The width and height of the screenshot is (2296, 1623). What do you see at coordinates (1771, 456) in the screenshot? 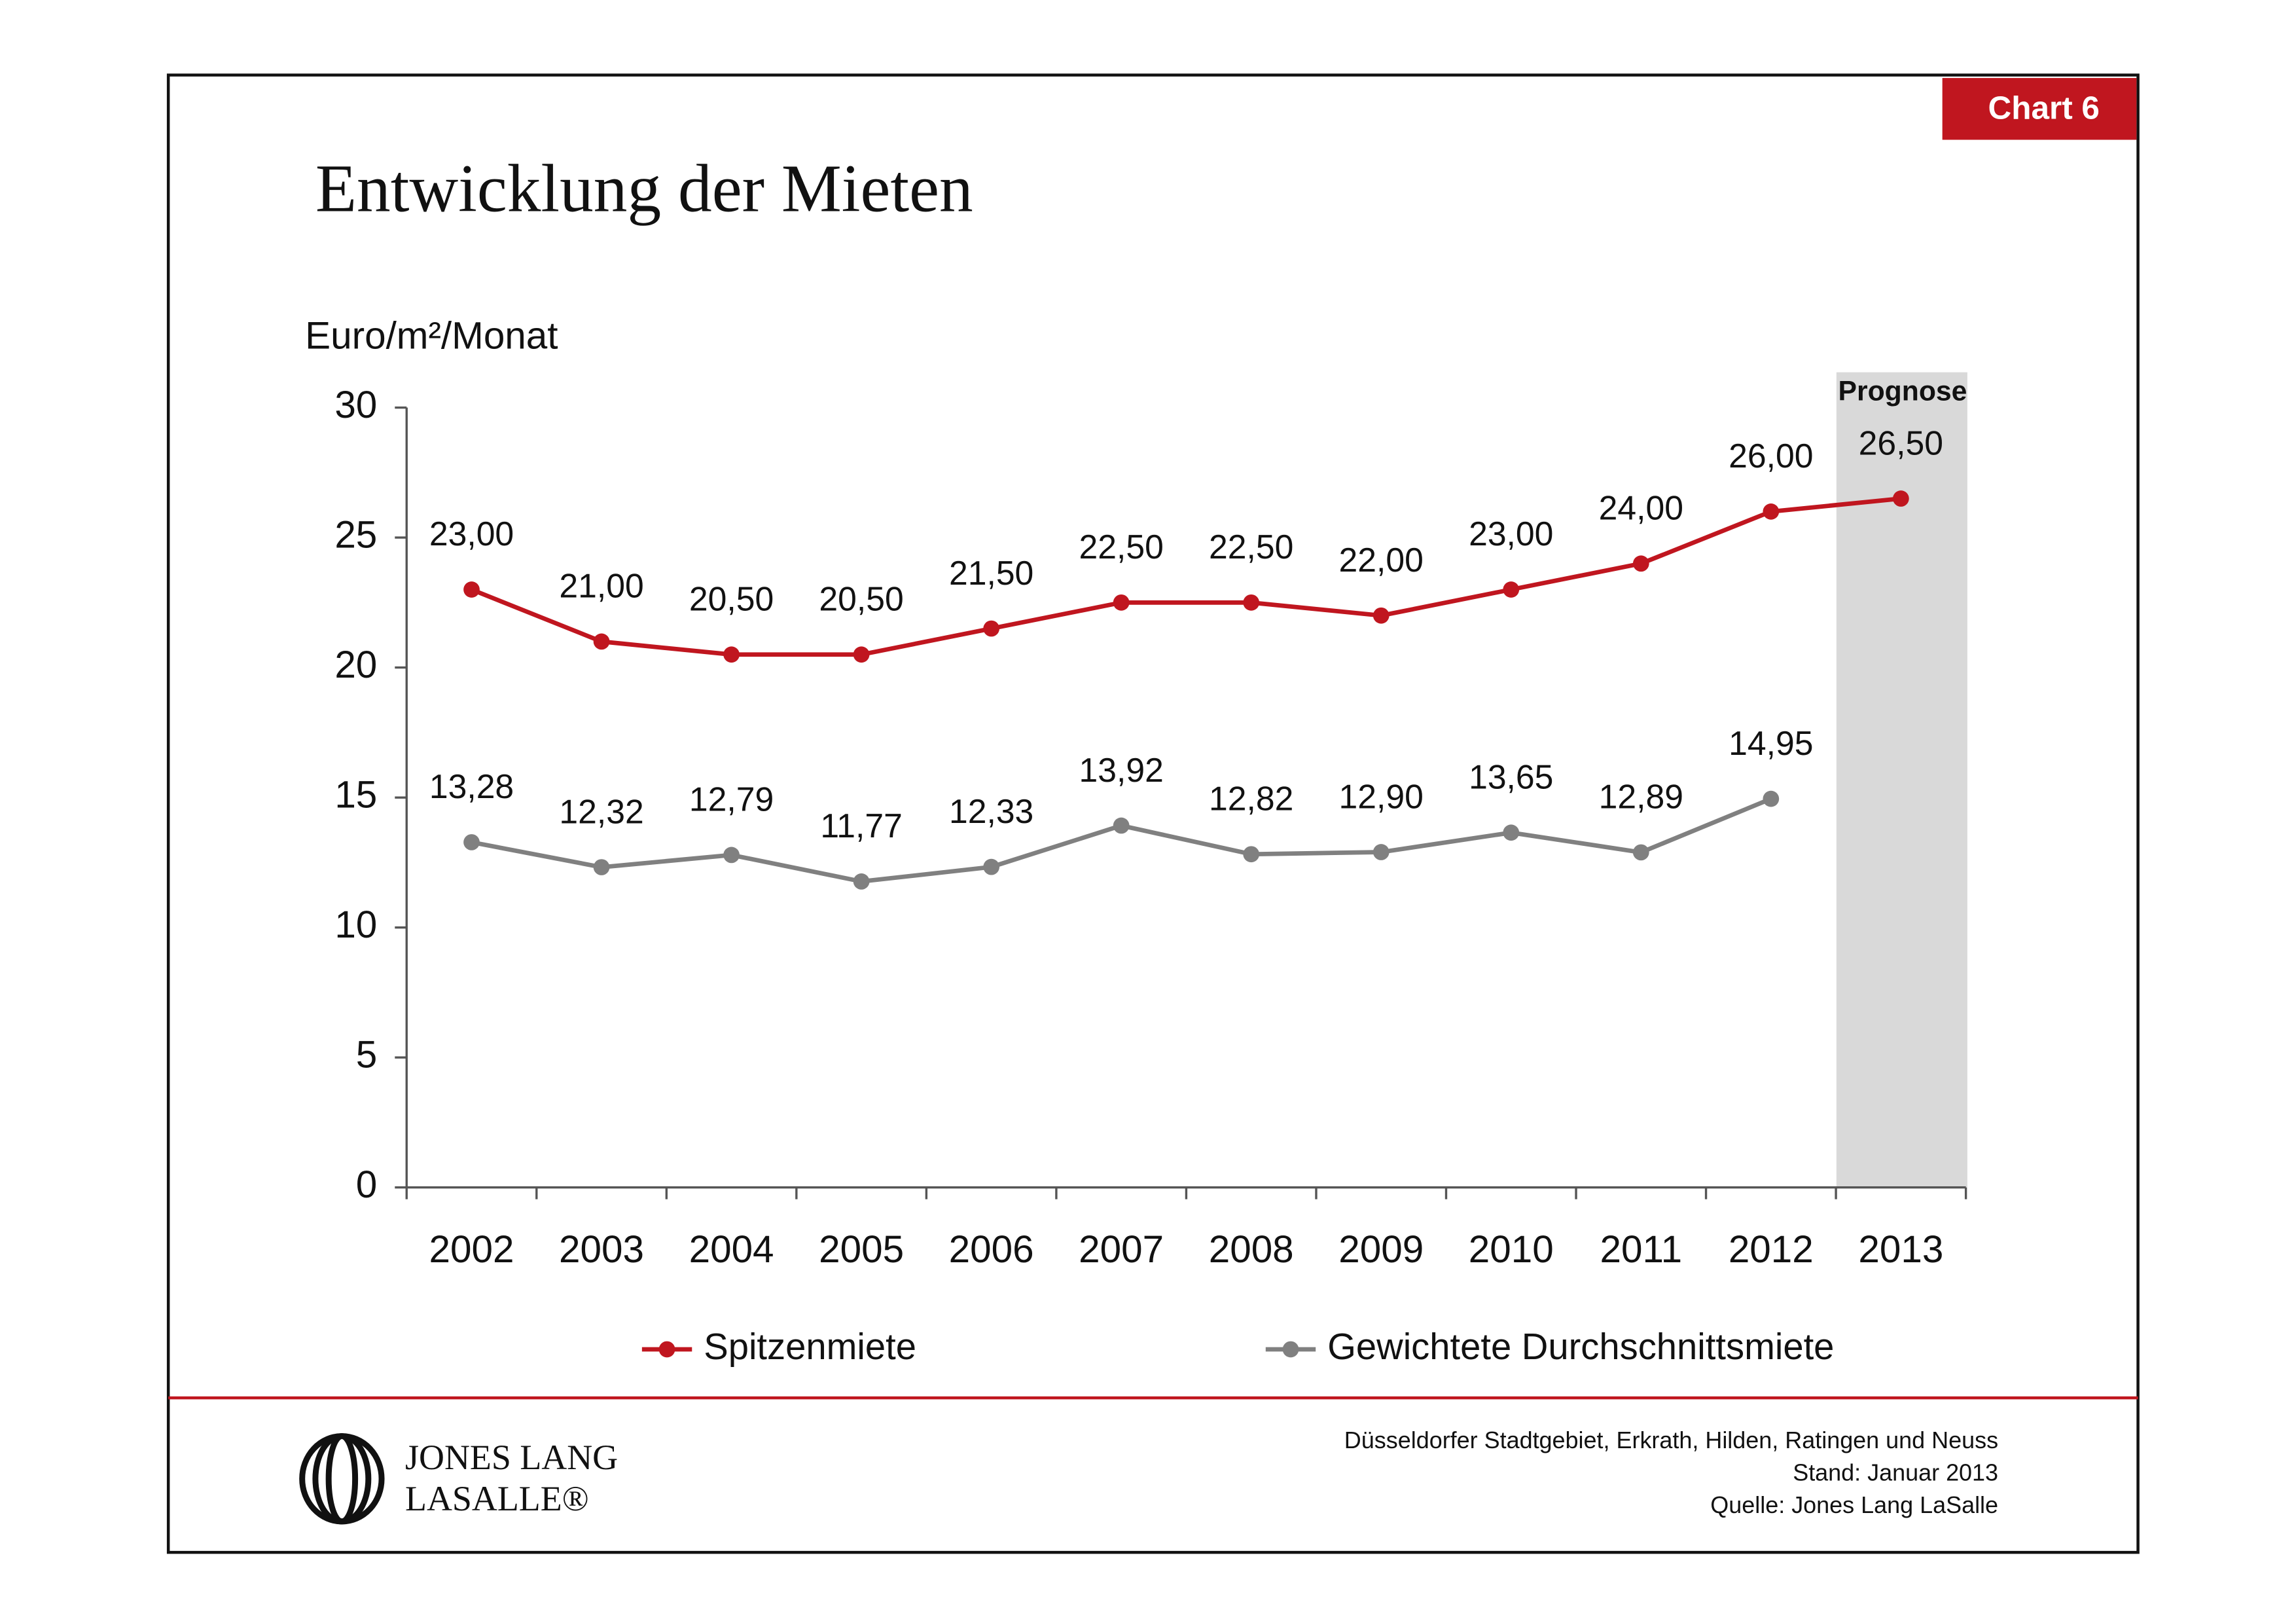
I see `data-label: 26,00` at bounding box center [1771, 456].